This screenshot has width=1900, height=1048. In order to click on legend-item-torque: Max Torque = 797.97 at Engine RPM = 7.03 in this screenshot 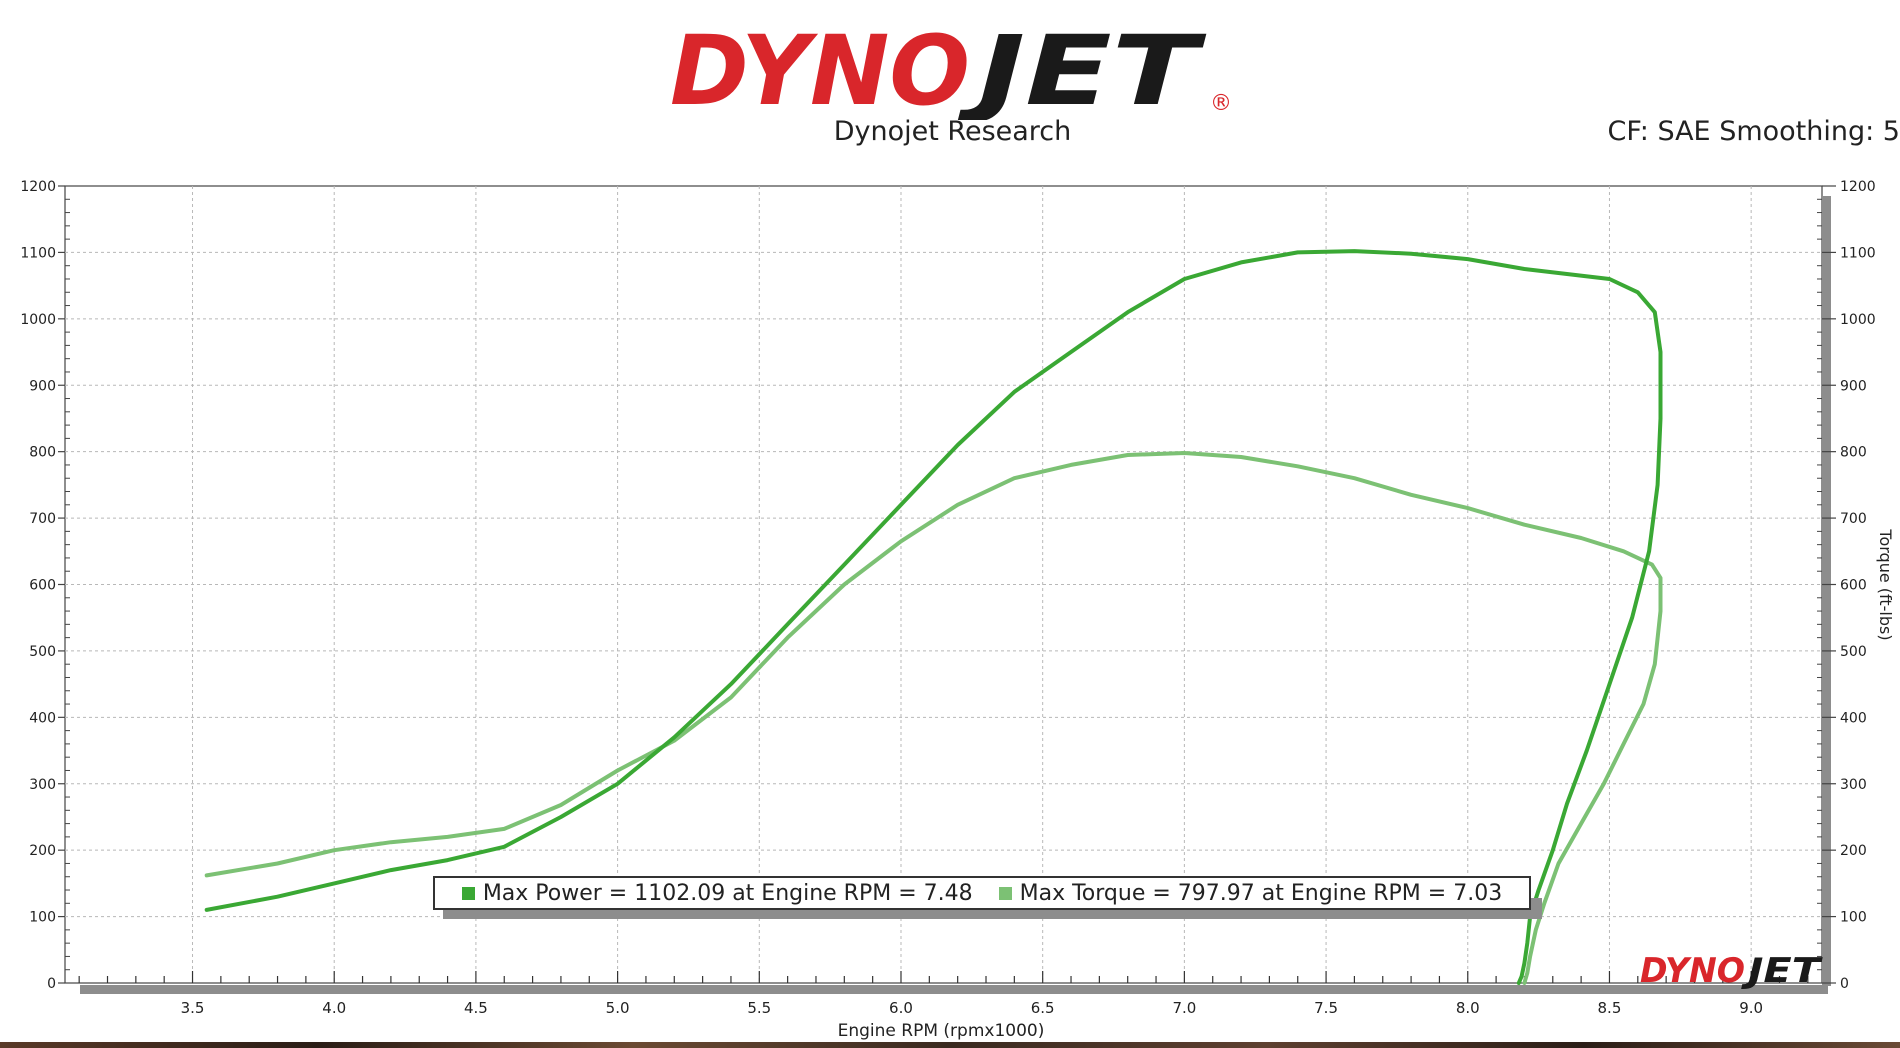, I will do `click(1250, 893)`.